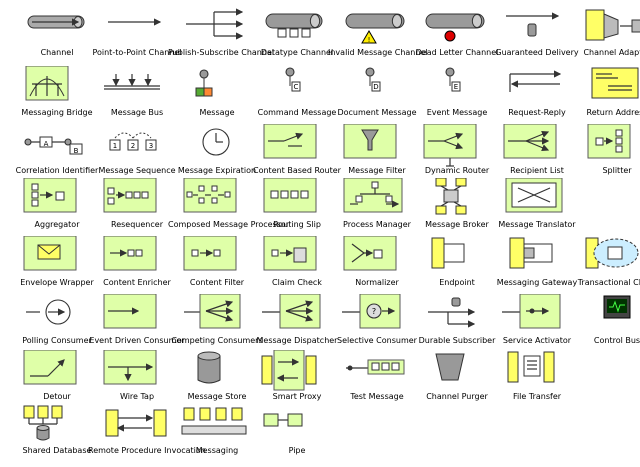 The width and height of the screenshot is (640, 467). I want to click on pattern-item: D Document Message, so click(377, 95).